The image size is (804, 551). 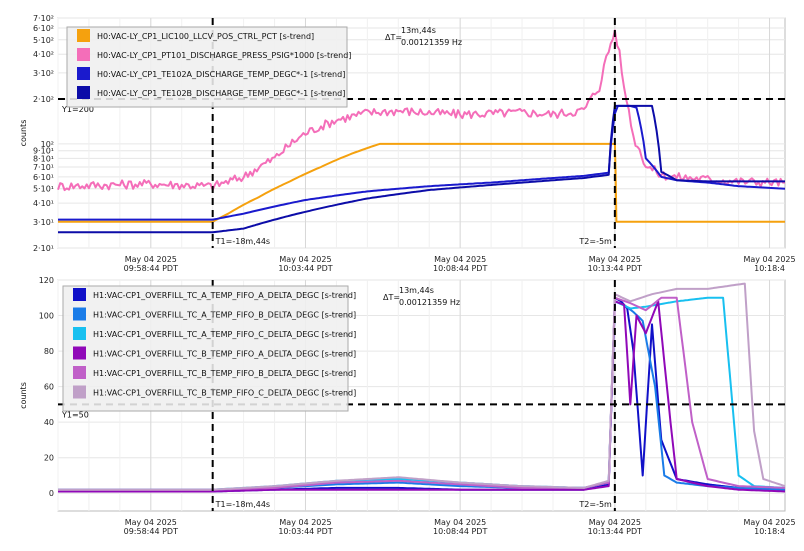 What do you see at coordinates (205, 348) in the screenshot?
I see `panel-2-legend-box` at bounding box center [205, 348].